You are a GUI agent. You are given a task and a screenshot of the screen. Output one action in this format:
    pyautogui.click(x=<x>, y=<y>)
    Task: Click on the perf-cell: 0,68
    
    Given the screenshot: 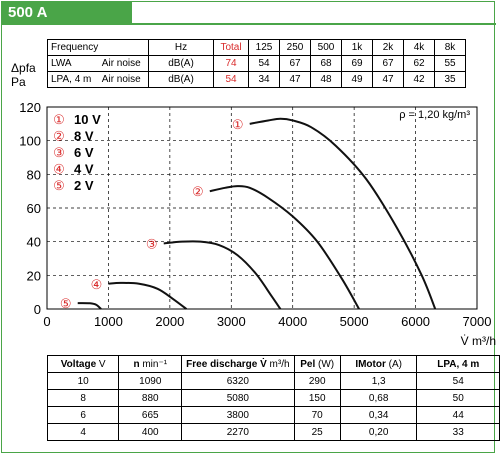 What is the action you would take?
    pyautogui.click(x=378, y=398)
    